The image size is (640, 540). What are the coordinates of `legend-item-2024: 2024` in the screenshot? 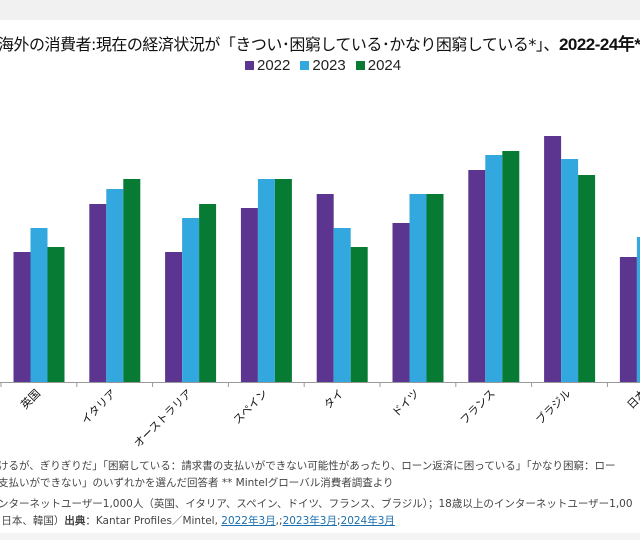 It's located at (378, 65).